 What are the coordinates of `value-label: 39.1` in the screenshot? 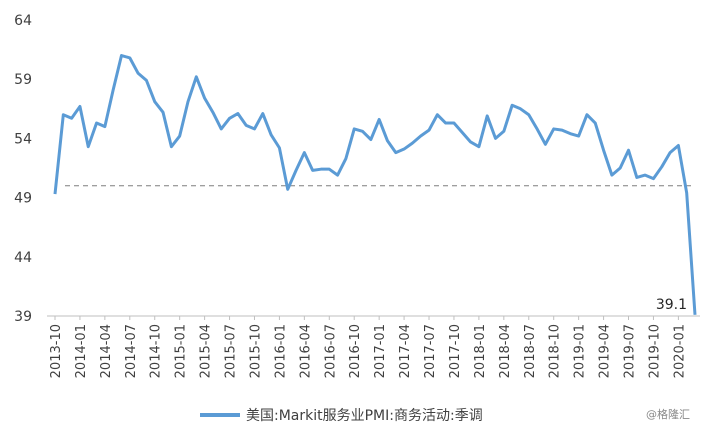 It's located at (671, 305).